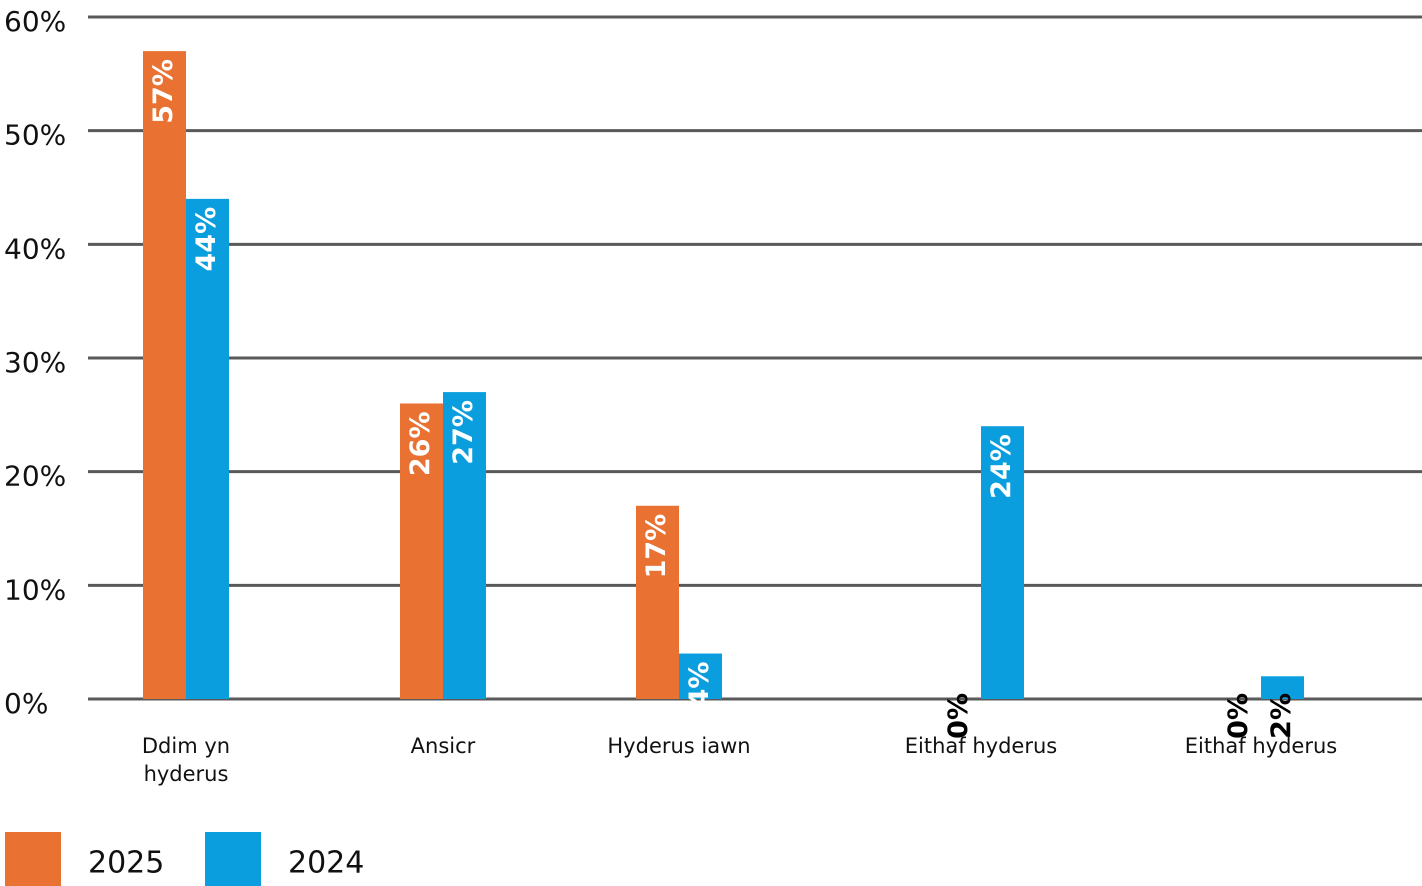 The height and width of the screenshot is (886, 1422). Describe the element at coordinates (326, 863) in the screenshot. I see `legend-label: 2024` at that location.